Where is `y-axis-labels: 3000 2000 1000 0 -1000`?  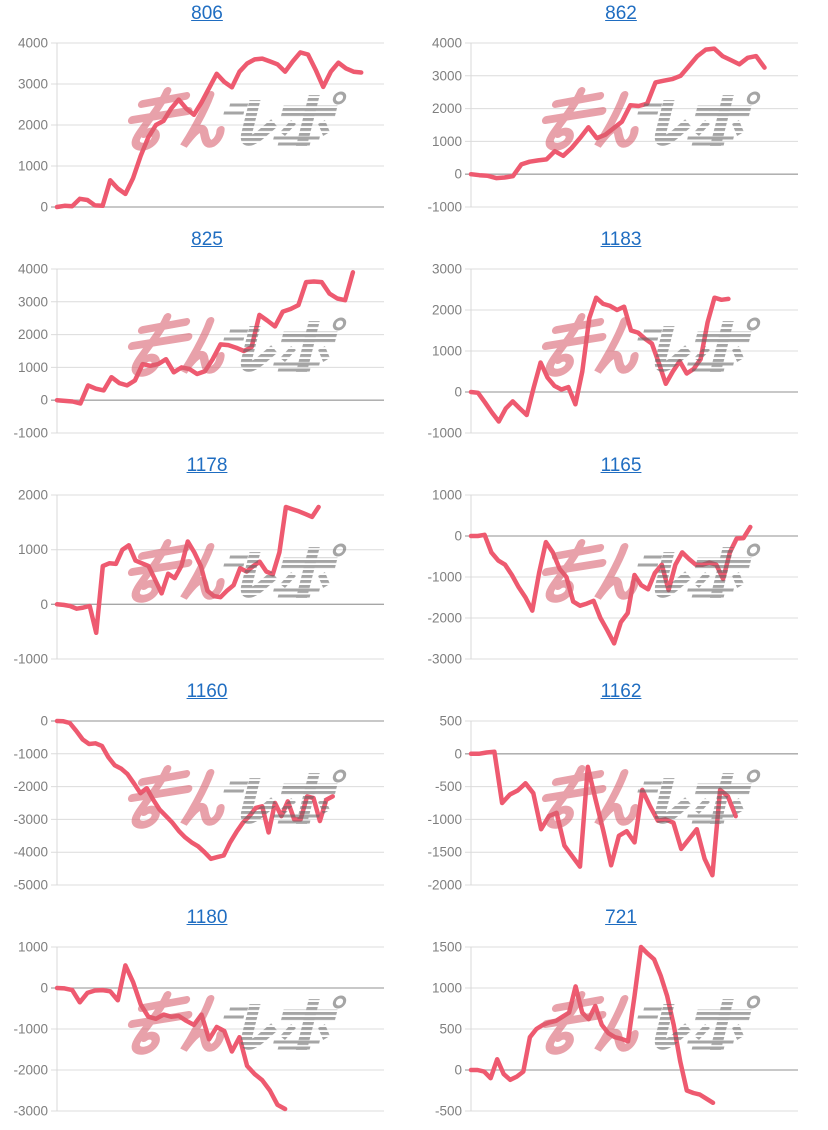
y-axis-labels: 3000 2000 1000 0 -1000 is located at coordinates (444, 351).